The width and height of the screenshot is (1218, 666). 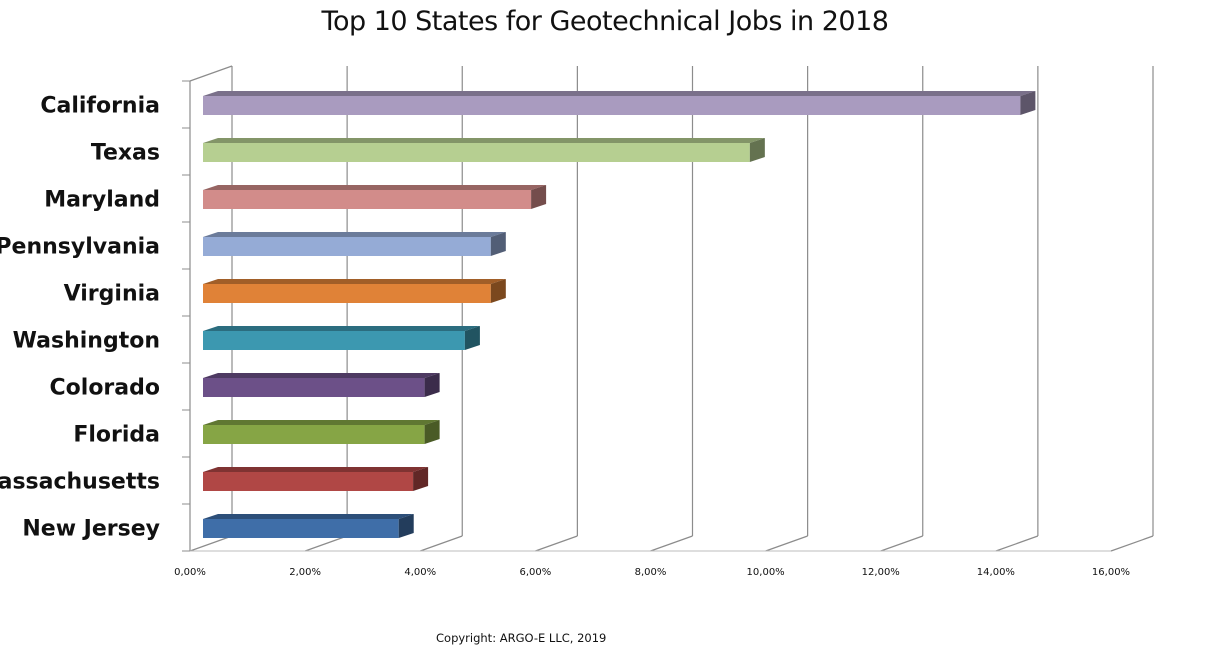 What do you see at coordinates (112, 294) in the screenshot?
I see `category-label: Virginia` at bounding box center [112, 294].